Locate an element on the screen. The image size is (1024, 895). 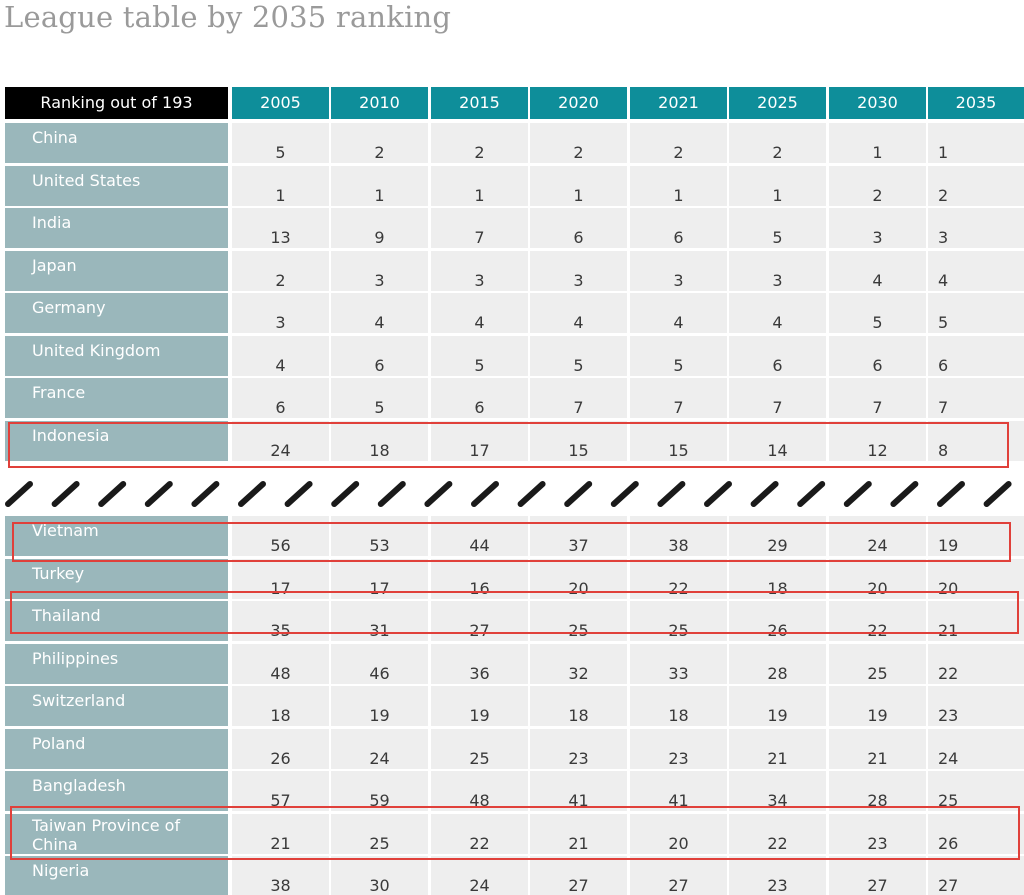
country-label: Indonesia is located at coordinates (116, 441).